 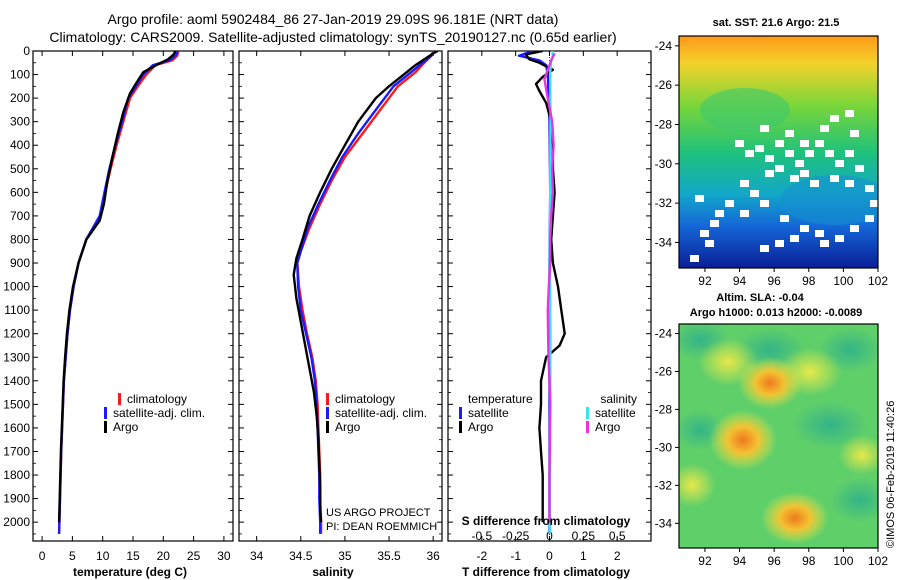 I want to click on sst-map-ticks: 92 94 96 98 100 102 -24 -26 -28 -30 -32 -34, so click(x=772, y=163).